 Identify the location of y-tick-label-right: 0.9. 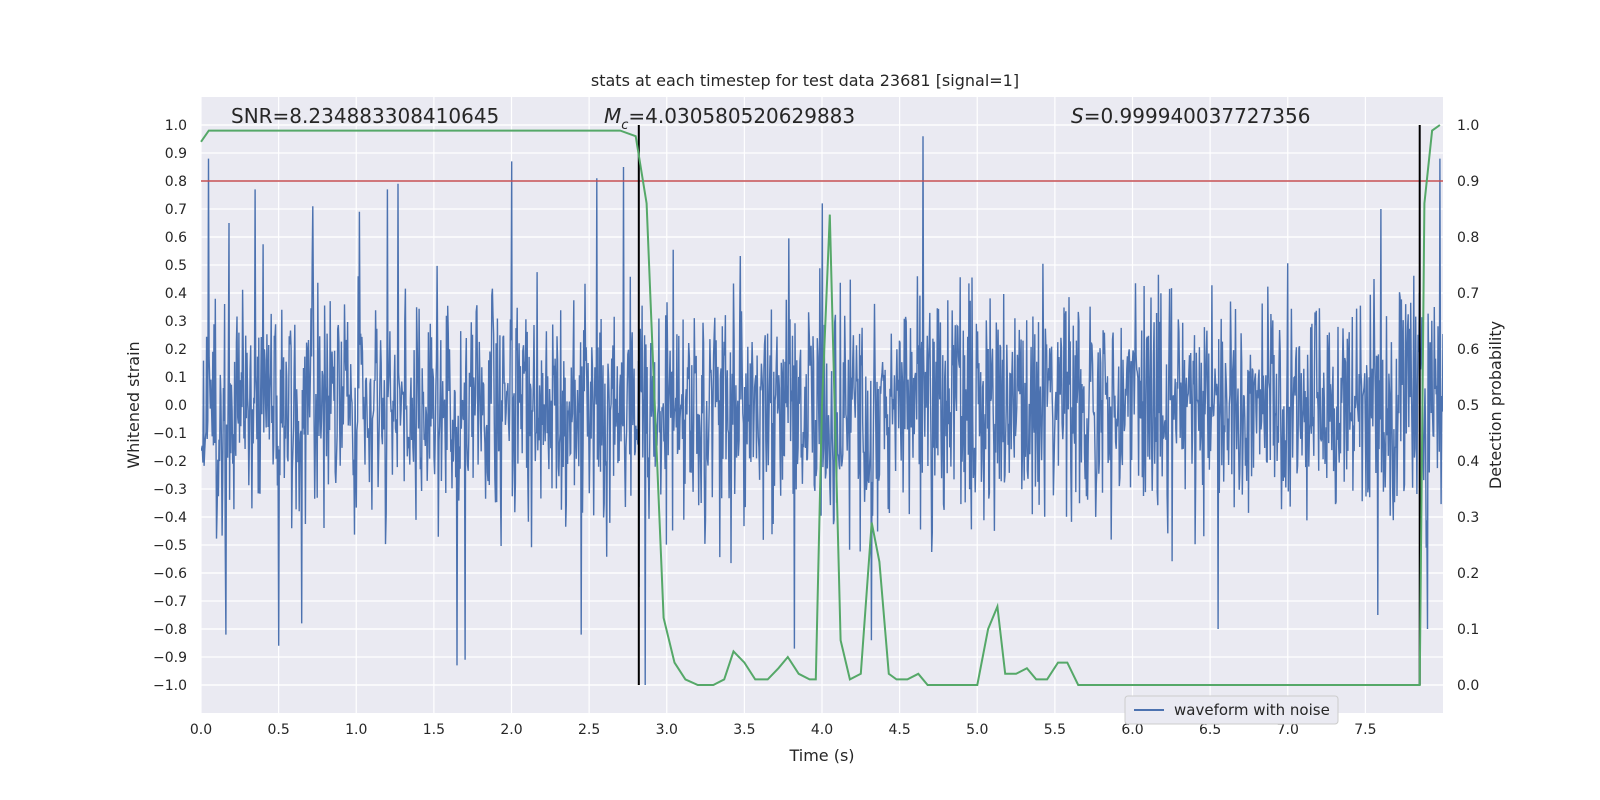
(1468, 182).